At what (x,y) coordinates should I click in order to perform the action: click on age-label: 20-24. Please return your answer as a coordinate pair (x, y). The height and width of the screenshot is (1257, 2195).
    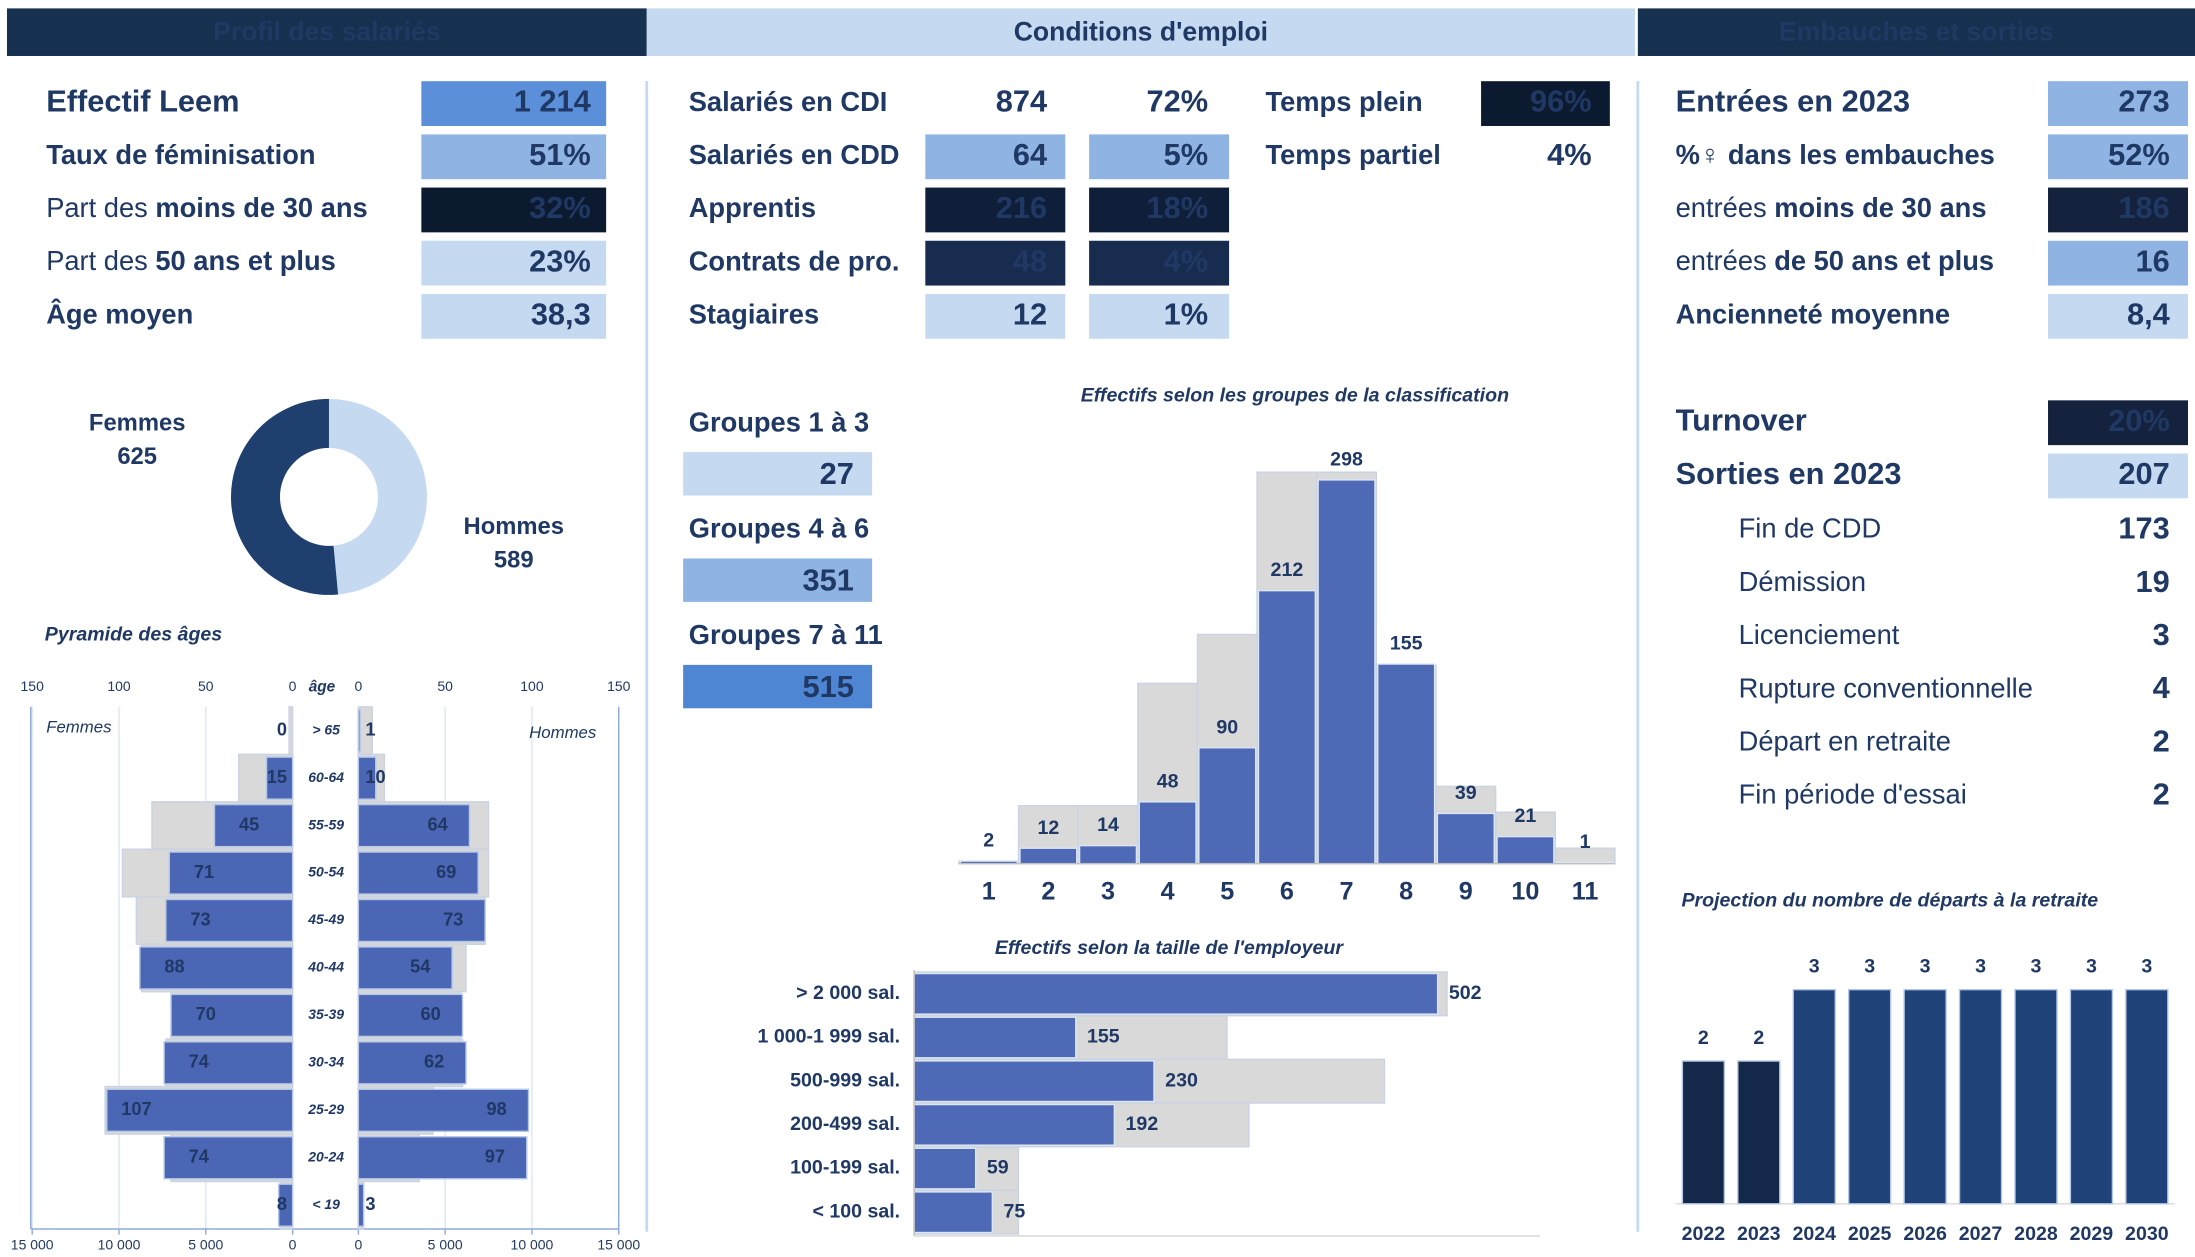
    Looking at the image, I should click on (325, 1156).